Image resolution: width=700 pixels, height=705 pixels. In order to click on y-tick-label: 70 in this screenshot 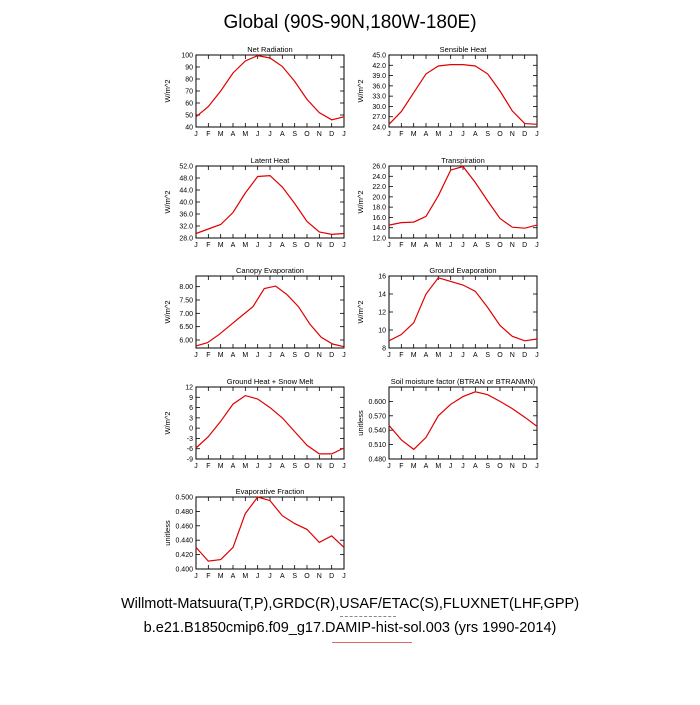, I will do `click(189, 92)`.